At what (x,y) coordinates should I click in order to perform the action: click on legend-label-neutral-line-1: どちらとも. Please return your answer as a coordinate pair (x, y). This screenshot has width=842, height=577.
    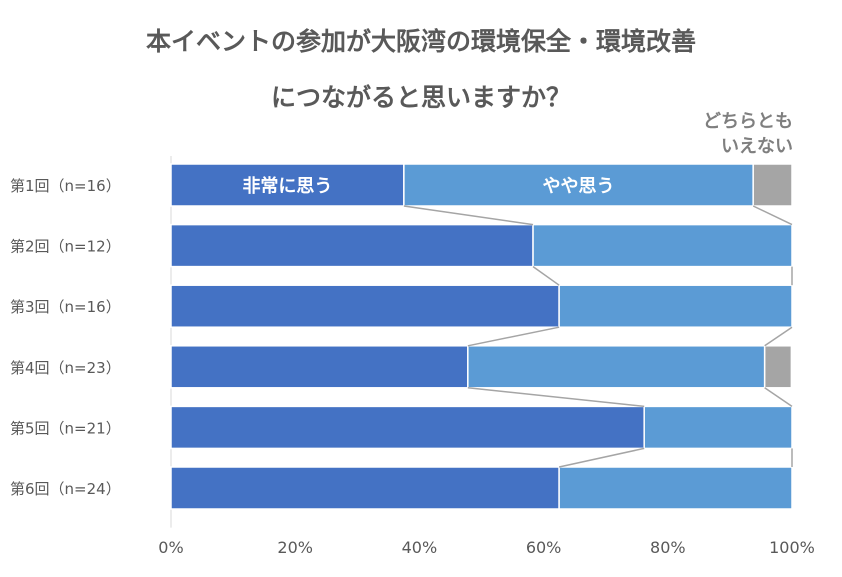
    Looking at the image, I should click on (748, 121).